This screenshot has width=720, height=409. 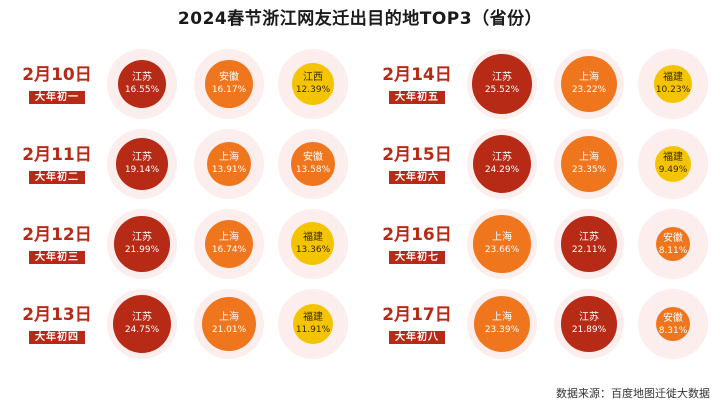 I want to click on destination-bubble: 江苏 24.75%, so click(x=142, y=324).